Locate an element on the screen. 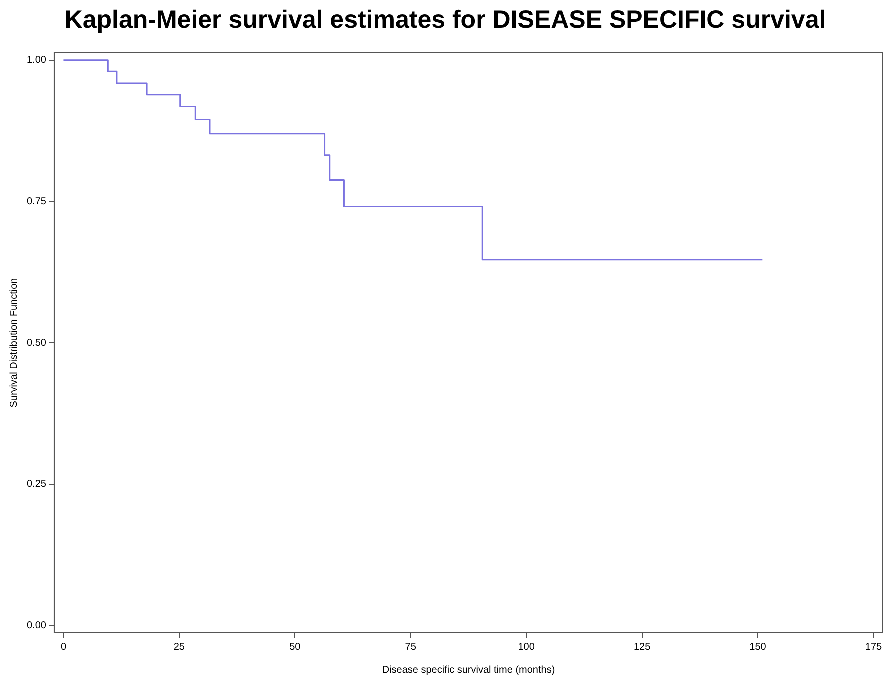  x-tick-label: 50 is located at coordinates (296, 647).